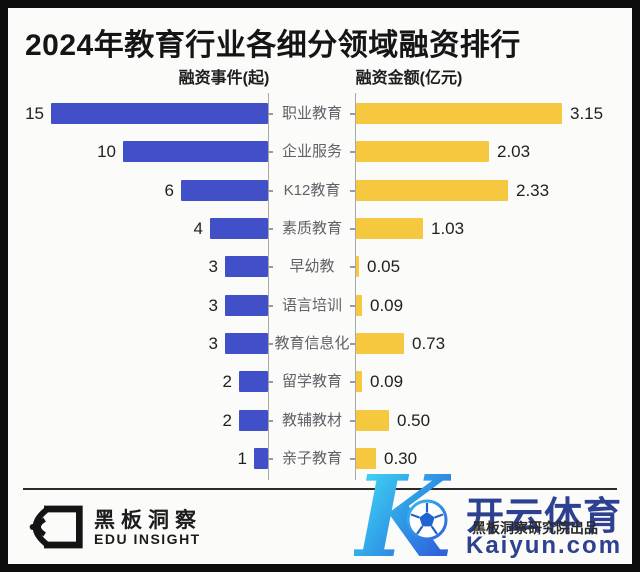 The height and width of the screenshot is (572, 640). Describe the element at coordinates (311, 420) in the screenshot. I see `category-label: 教辅教材` at that location.